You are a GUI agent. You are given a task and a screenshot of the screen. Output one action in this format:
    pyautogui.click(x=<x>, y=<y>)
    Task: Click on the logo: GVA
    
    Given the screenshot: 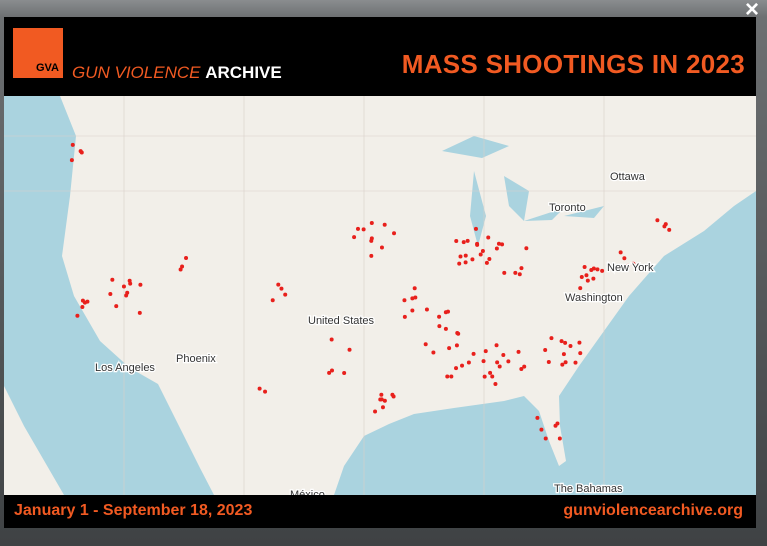 What is the action you would take?
    pyautogui.click(x=38, y=53)
    